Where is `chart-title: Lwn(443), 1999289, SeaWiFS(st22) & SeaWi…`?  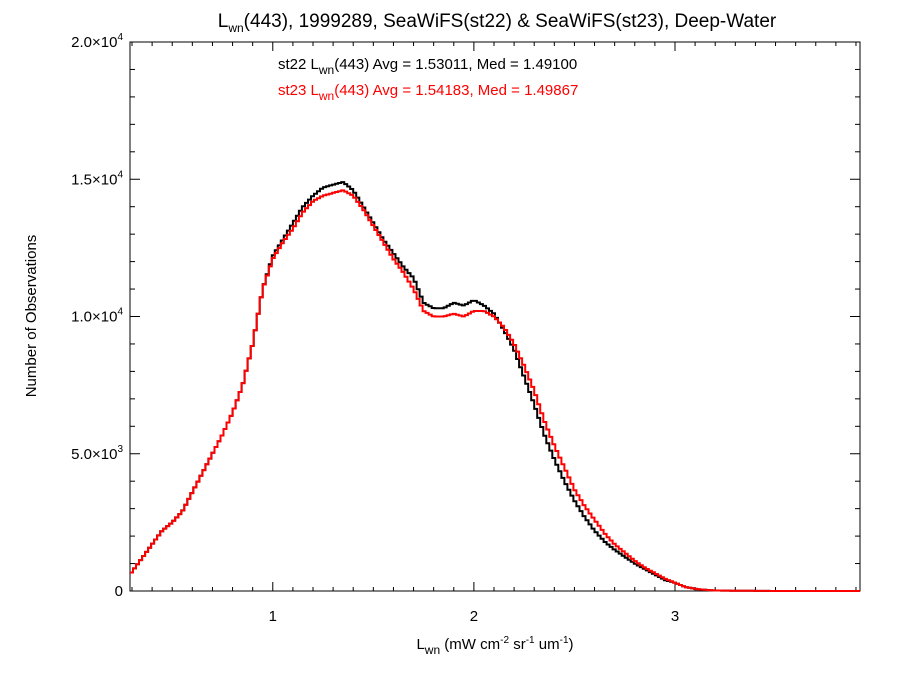 chart-title: Lwn(443), 1999289, SeaWiFS(st22) & SeaWi… is located at coordinates (497, 23).